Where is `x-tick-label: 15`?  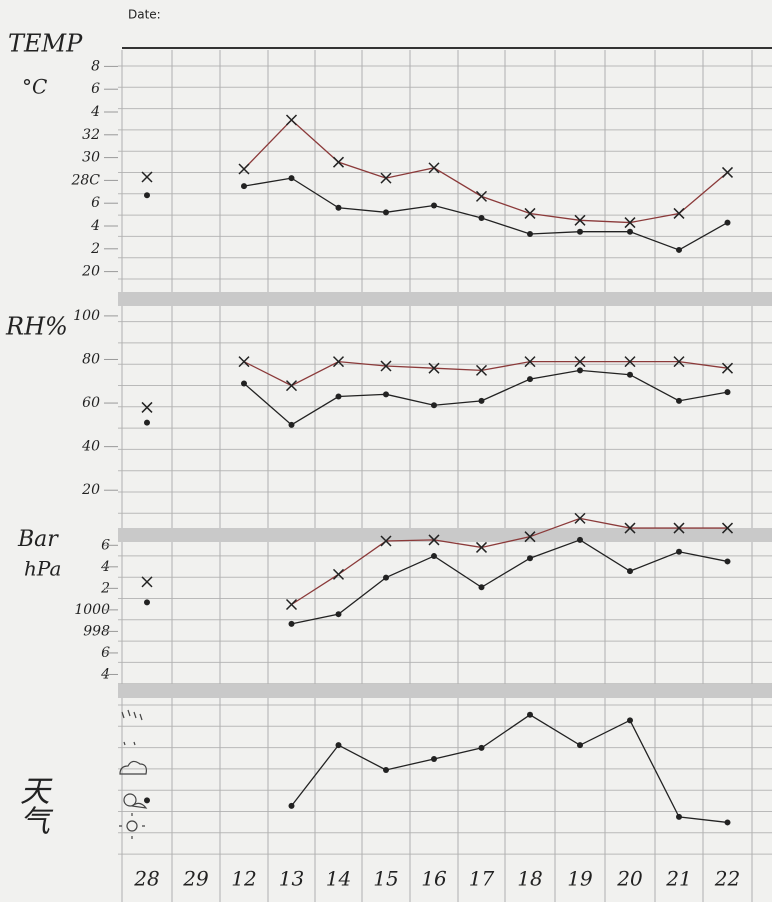 x-tick-label: 15 is located at coordinates (385, 879).